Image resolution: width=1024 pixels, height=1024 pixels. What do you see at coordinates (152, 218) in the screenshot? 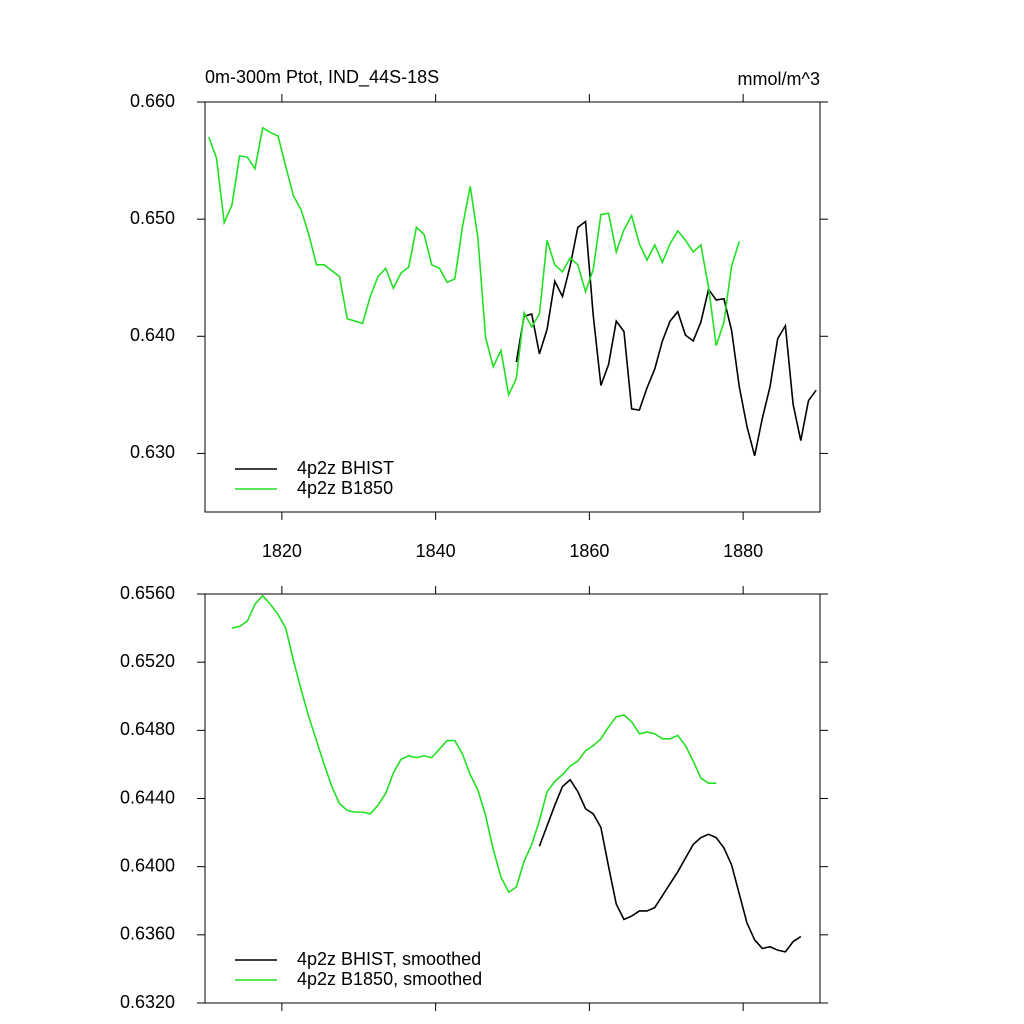
I see `y-tick-label: 0.650` at bounding box center [152, 218].